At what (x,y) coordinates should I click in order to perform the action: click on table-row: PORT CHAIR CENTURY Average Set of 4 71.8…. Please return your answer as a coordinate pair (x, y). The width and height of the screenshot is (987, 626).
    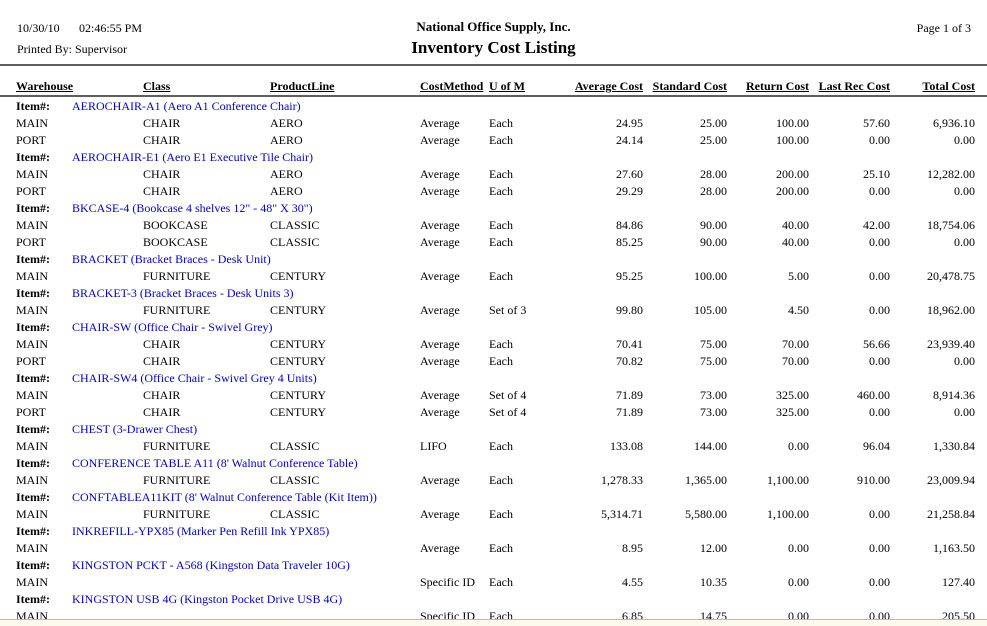
    Looking at the image, I should click on (493, 412).